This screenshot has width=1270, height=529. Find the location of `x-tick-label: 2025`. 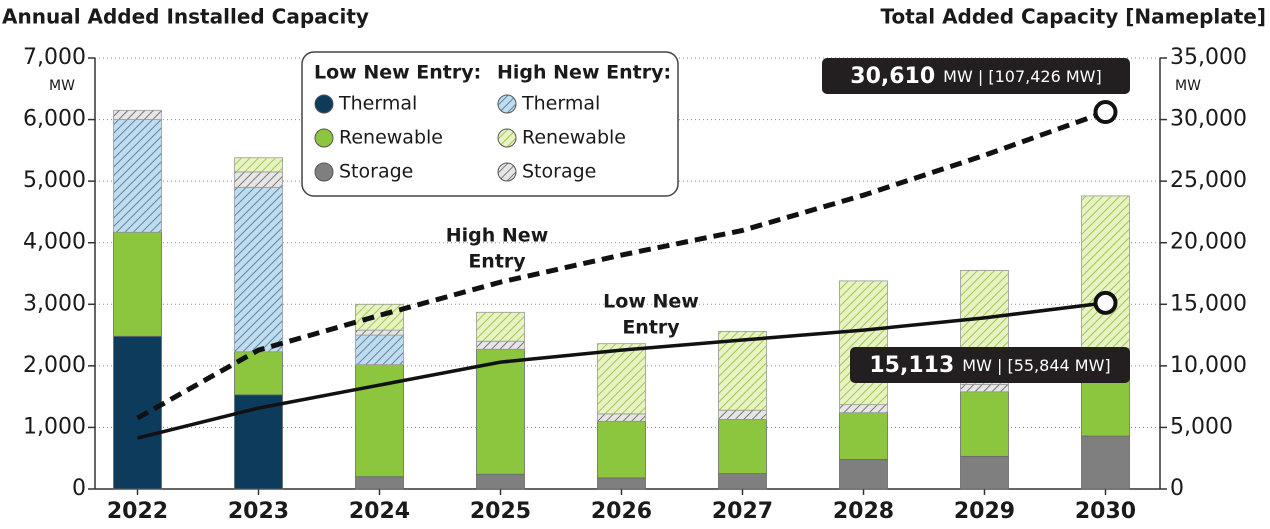

x-tick-label: 2025 is located at coordinates (500, 511).